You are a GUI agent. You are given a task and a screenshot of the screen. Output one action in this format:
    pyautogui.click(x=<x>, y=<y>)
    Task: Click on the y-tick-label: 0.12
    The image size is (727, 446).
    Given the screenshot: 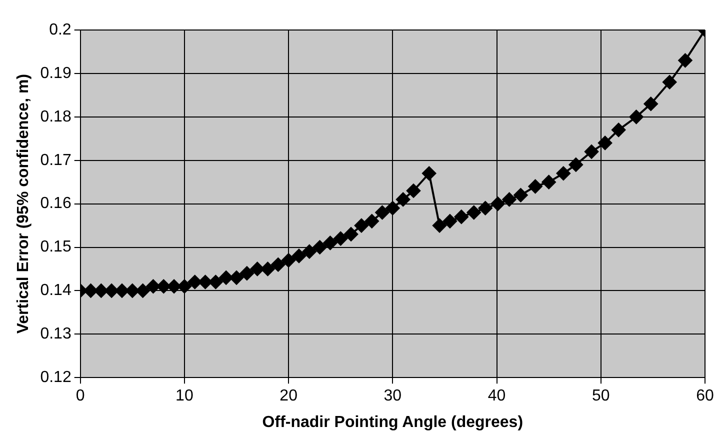 What is the action you would take?
    pyautogui.click(x=56, y=377)
    